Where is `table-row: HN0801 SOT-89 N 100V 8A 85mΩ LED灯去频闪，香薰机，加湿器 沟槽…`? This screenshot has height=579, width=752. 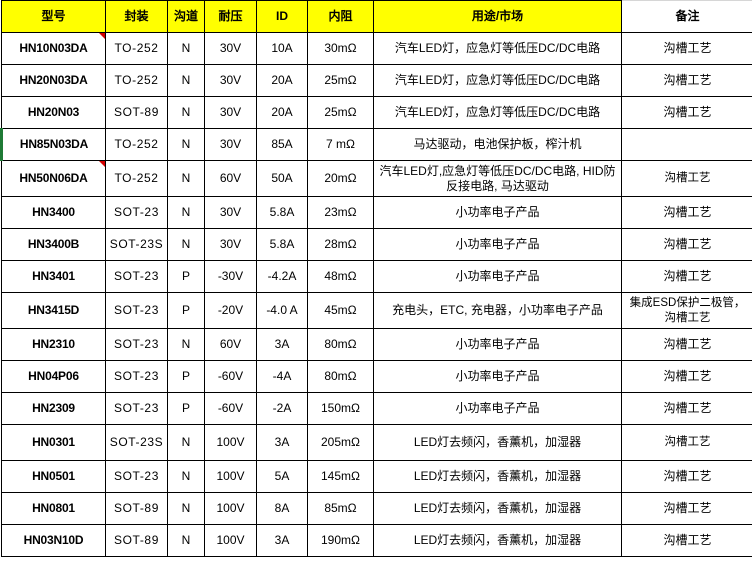 table-row: HN0801 SOT-89 N 100V 8A 85mΩ LED灯去频闪，香薰机，加湿器 沟槽… is located at coordinates (376, 508).